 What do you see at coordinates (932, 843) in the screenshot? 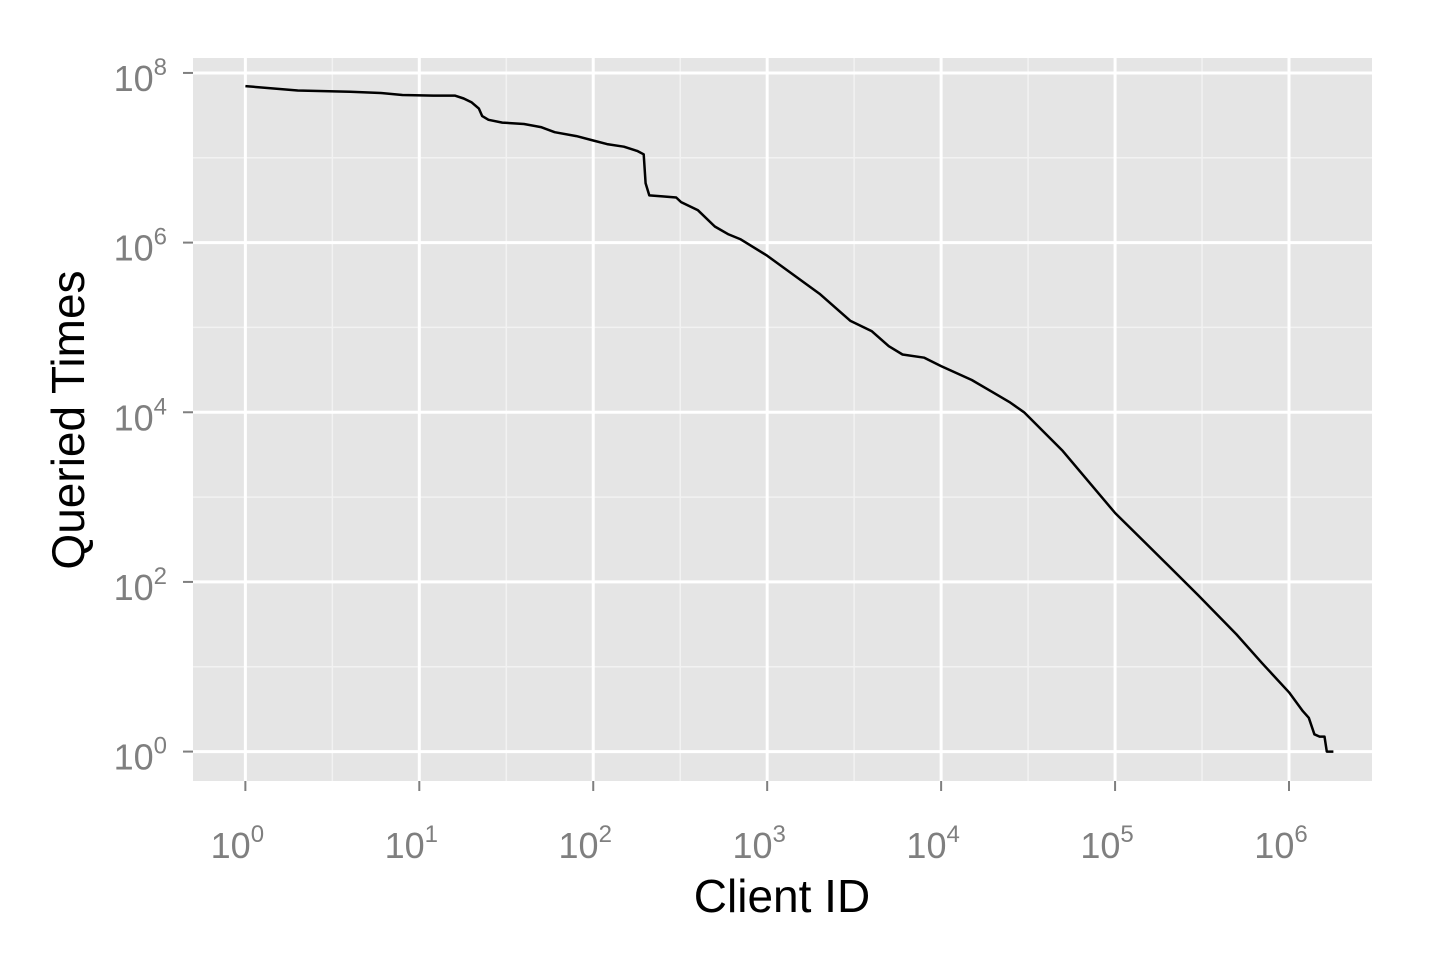
I see `x-tick-label: 10⁴` at bounding box center [932, 843].